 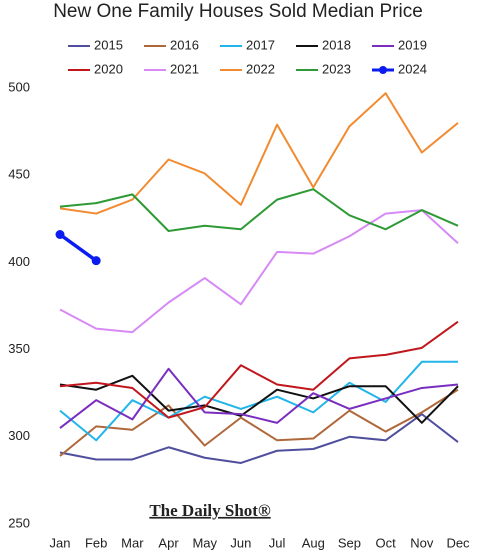 I want to click on x-tick-label: Jun, so click(x=240, y=542).